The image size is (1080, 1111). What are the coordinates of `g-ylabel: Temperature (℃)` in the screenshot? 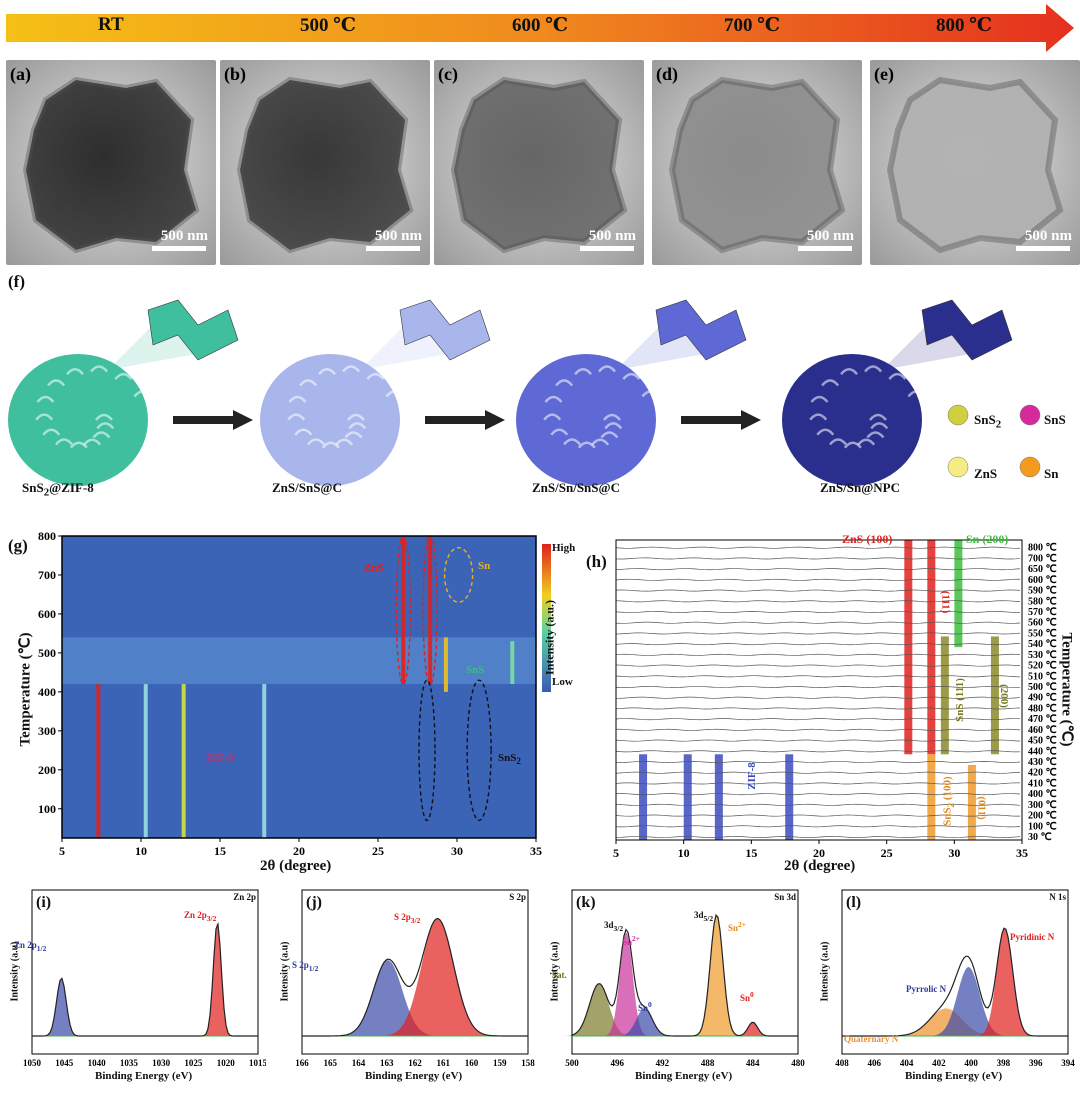 It's located at (25, 689).